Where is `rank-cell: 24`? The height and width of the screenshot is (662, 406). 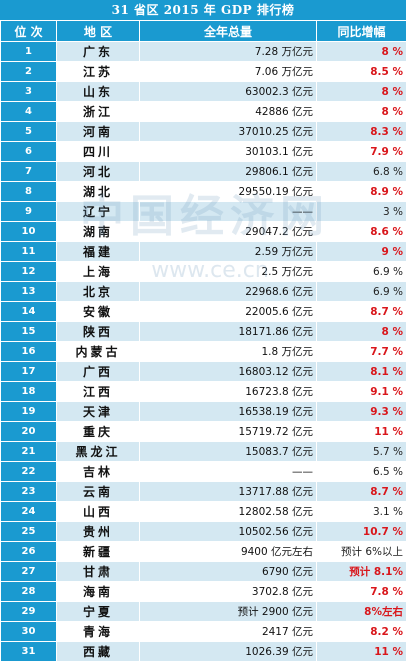
rank-cell: 24 is located at coordinates (29, 512).